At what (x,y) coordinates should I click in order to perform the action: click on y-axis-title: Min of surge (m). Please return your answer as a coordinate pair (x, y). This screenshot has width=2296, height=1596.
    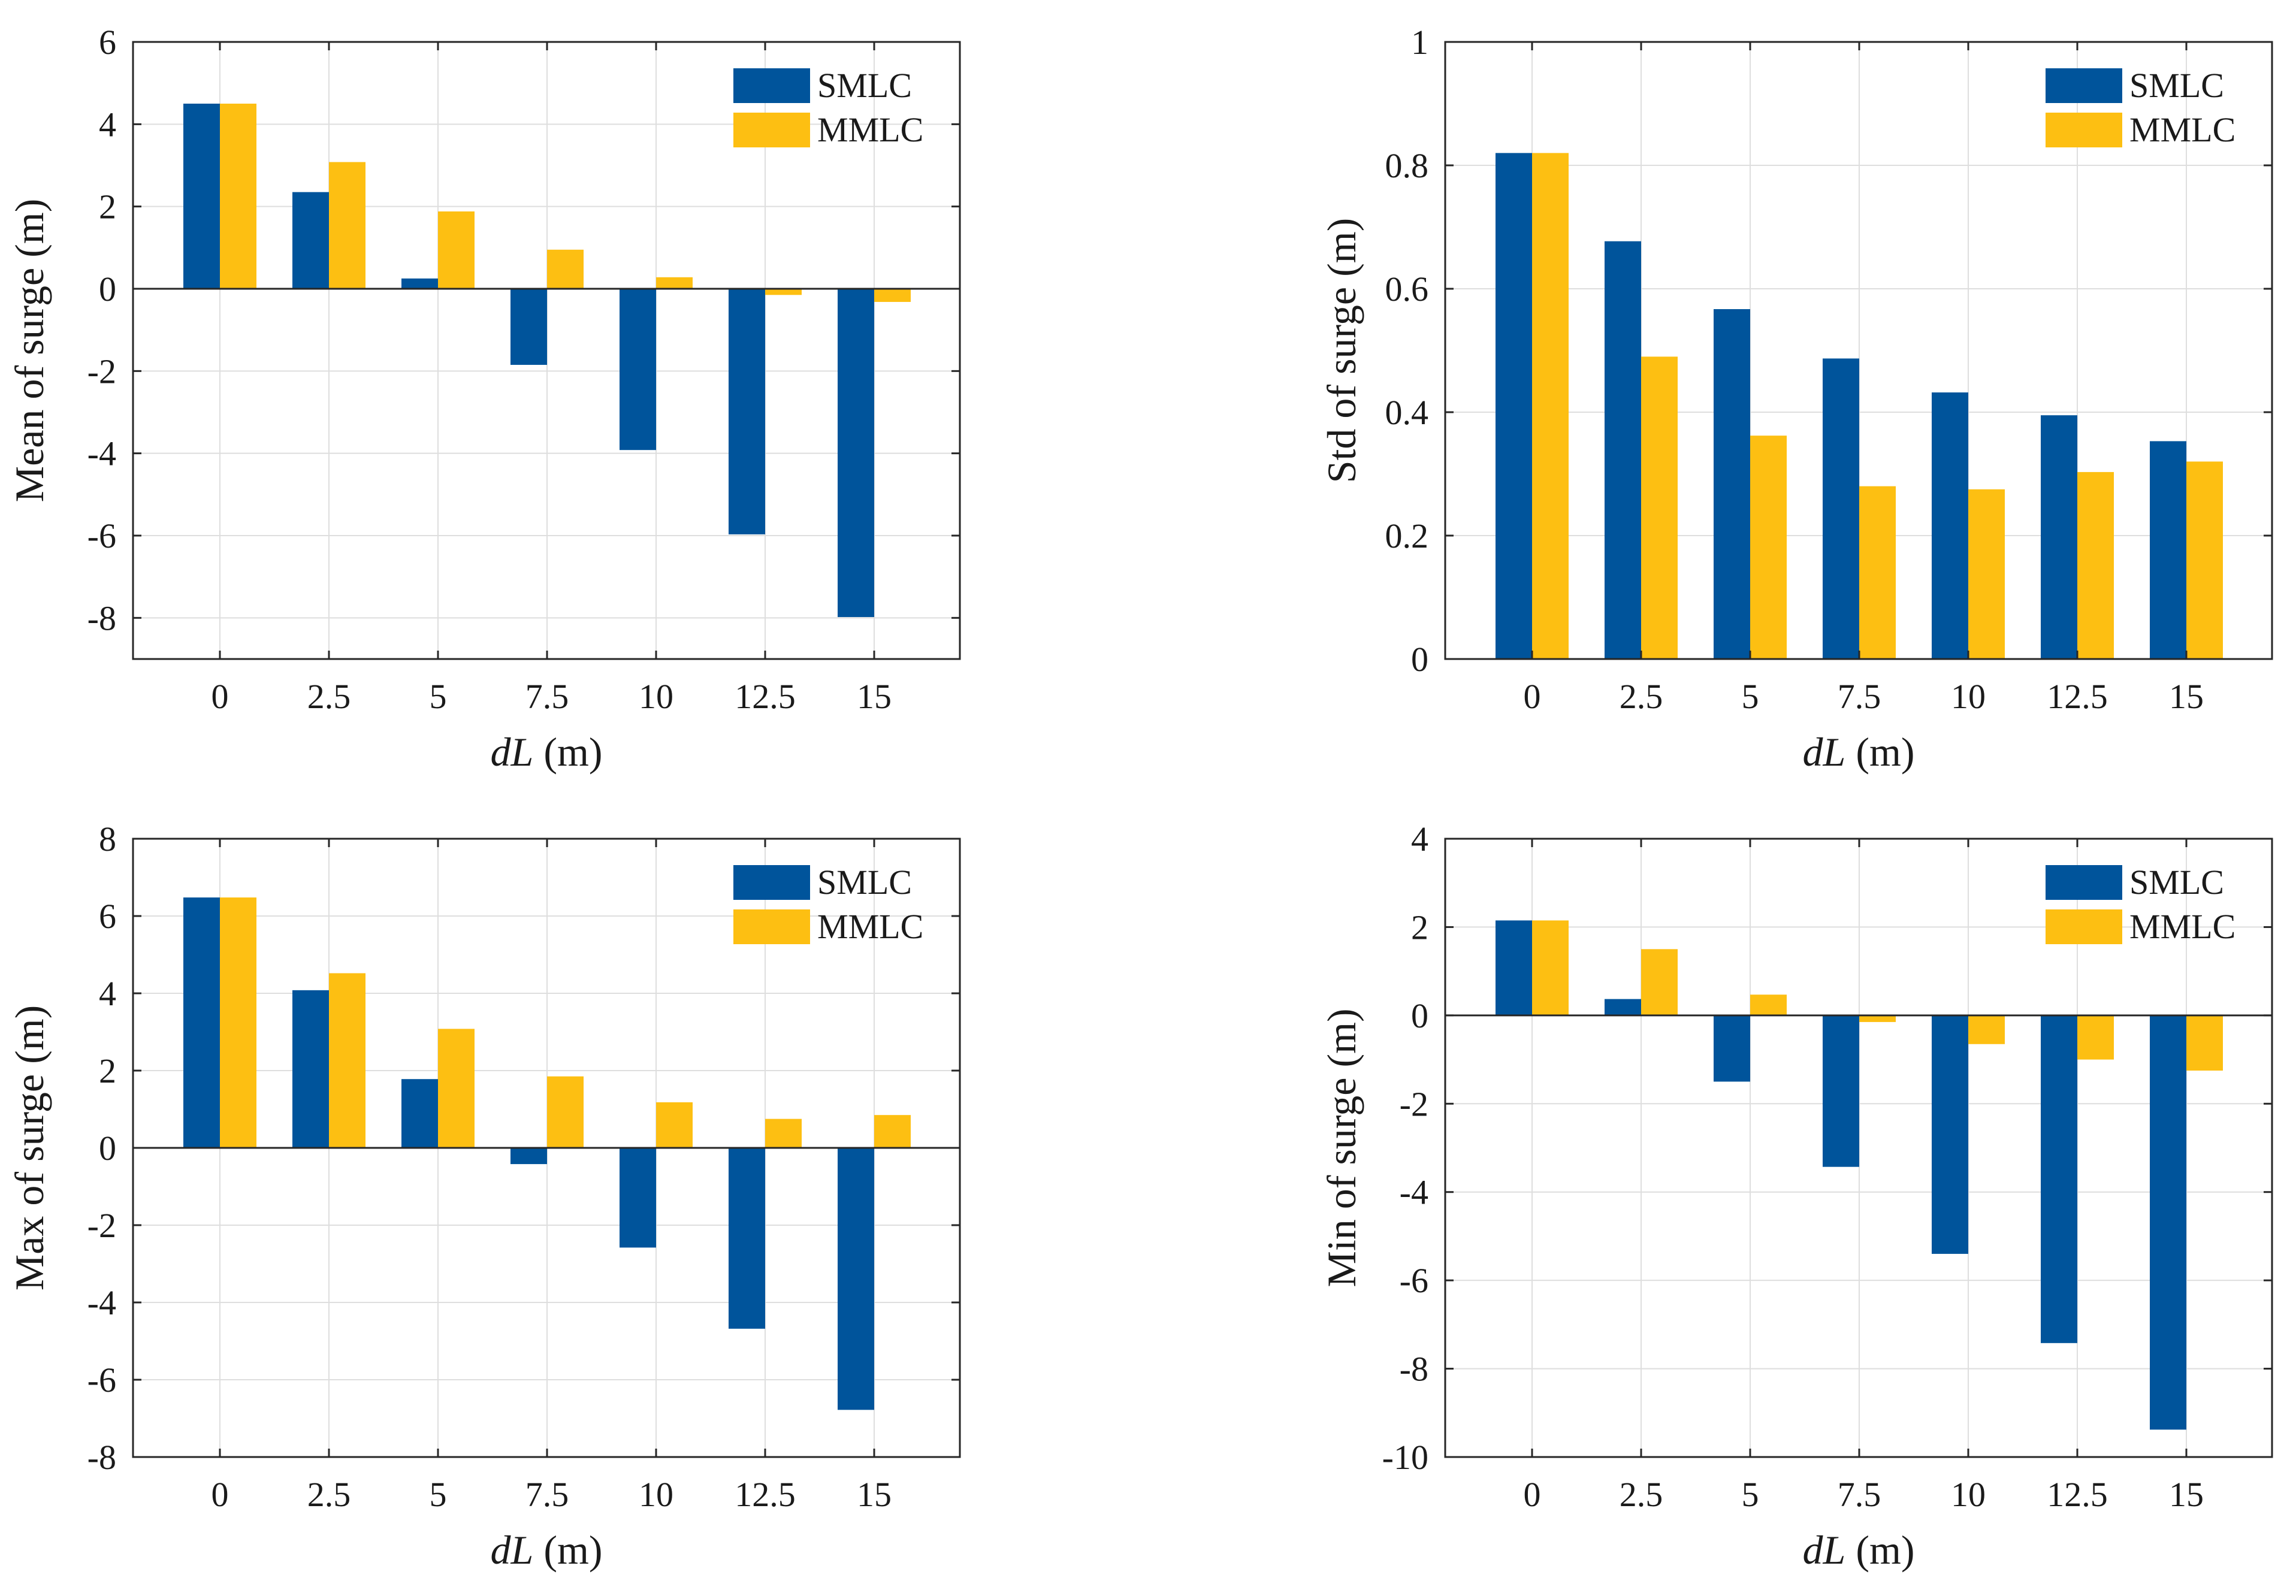
    Looking at the image, I should click on (1341, 1147).